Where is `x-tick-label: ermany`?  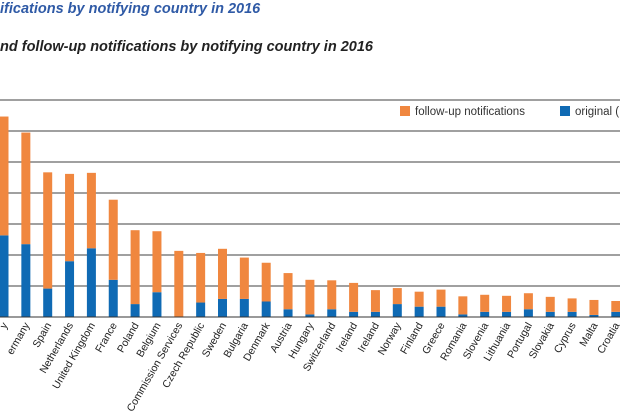 x-tick-label: ermany is located at coordinates (19, 338).